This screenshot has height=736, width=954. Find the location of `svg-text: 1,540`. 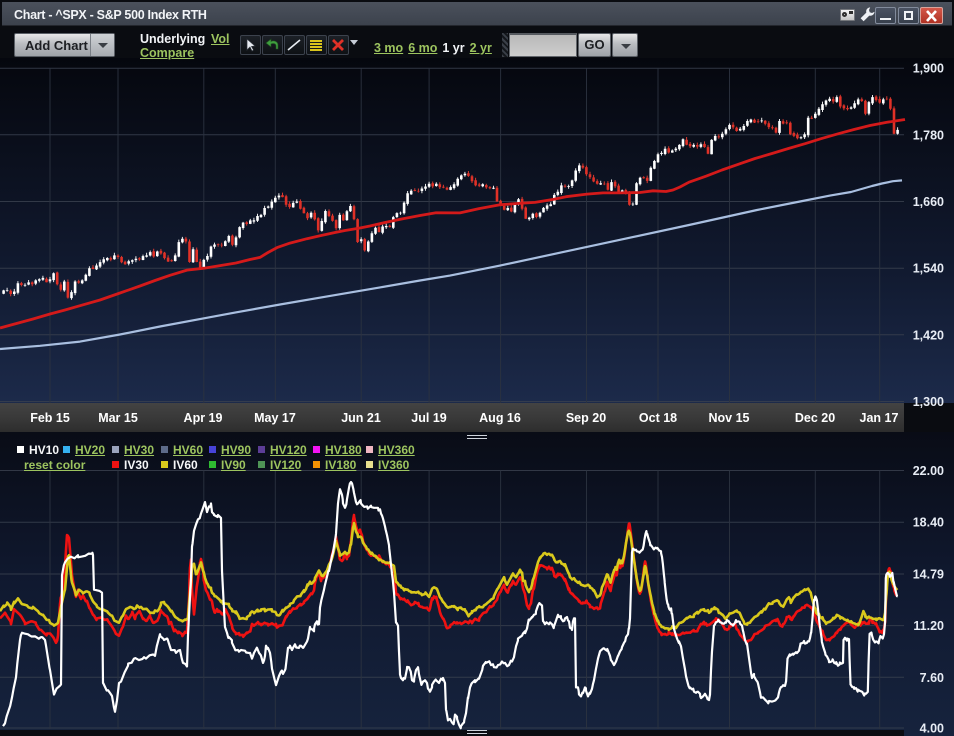

svg-text: 1,540 is located at coordinates (928, 269).